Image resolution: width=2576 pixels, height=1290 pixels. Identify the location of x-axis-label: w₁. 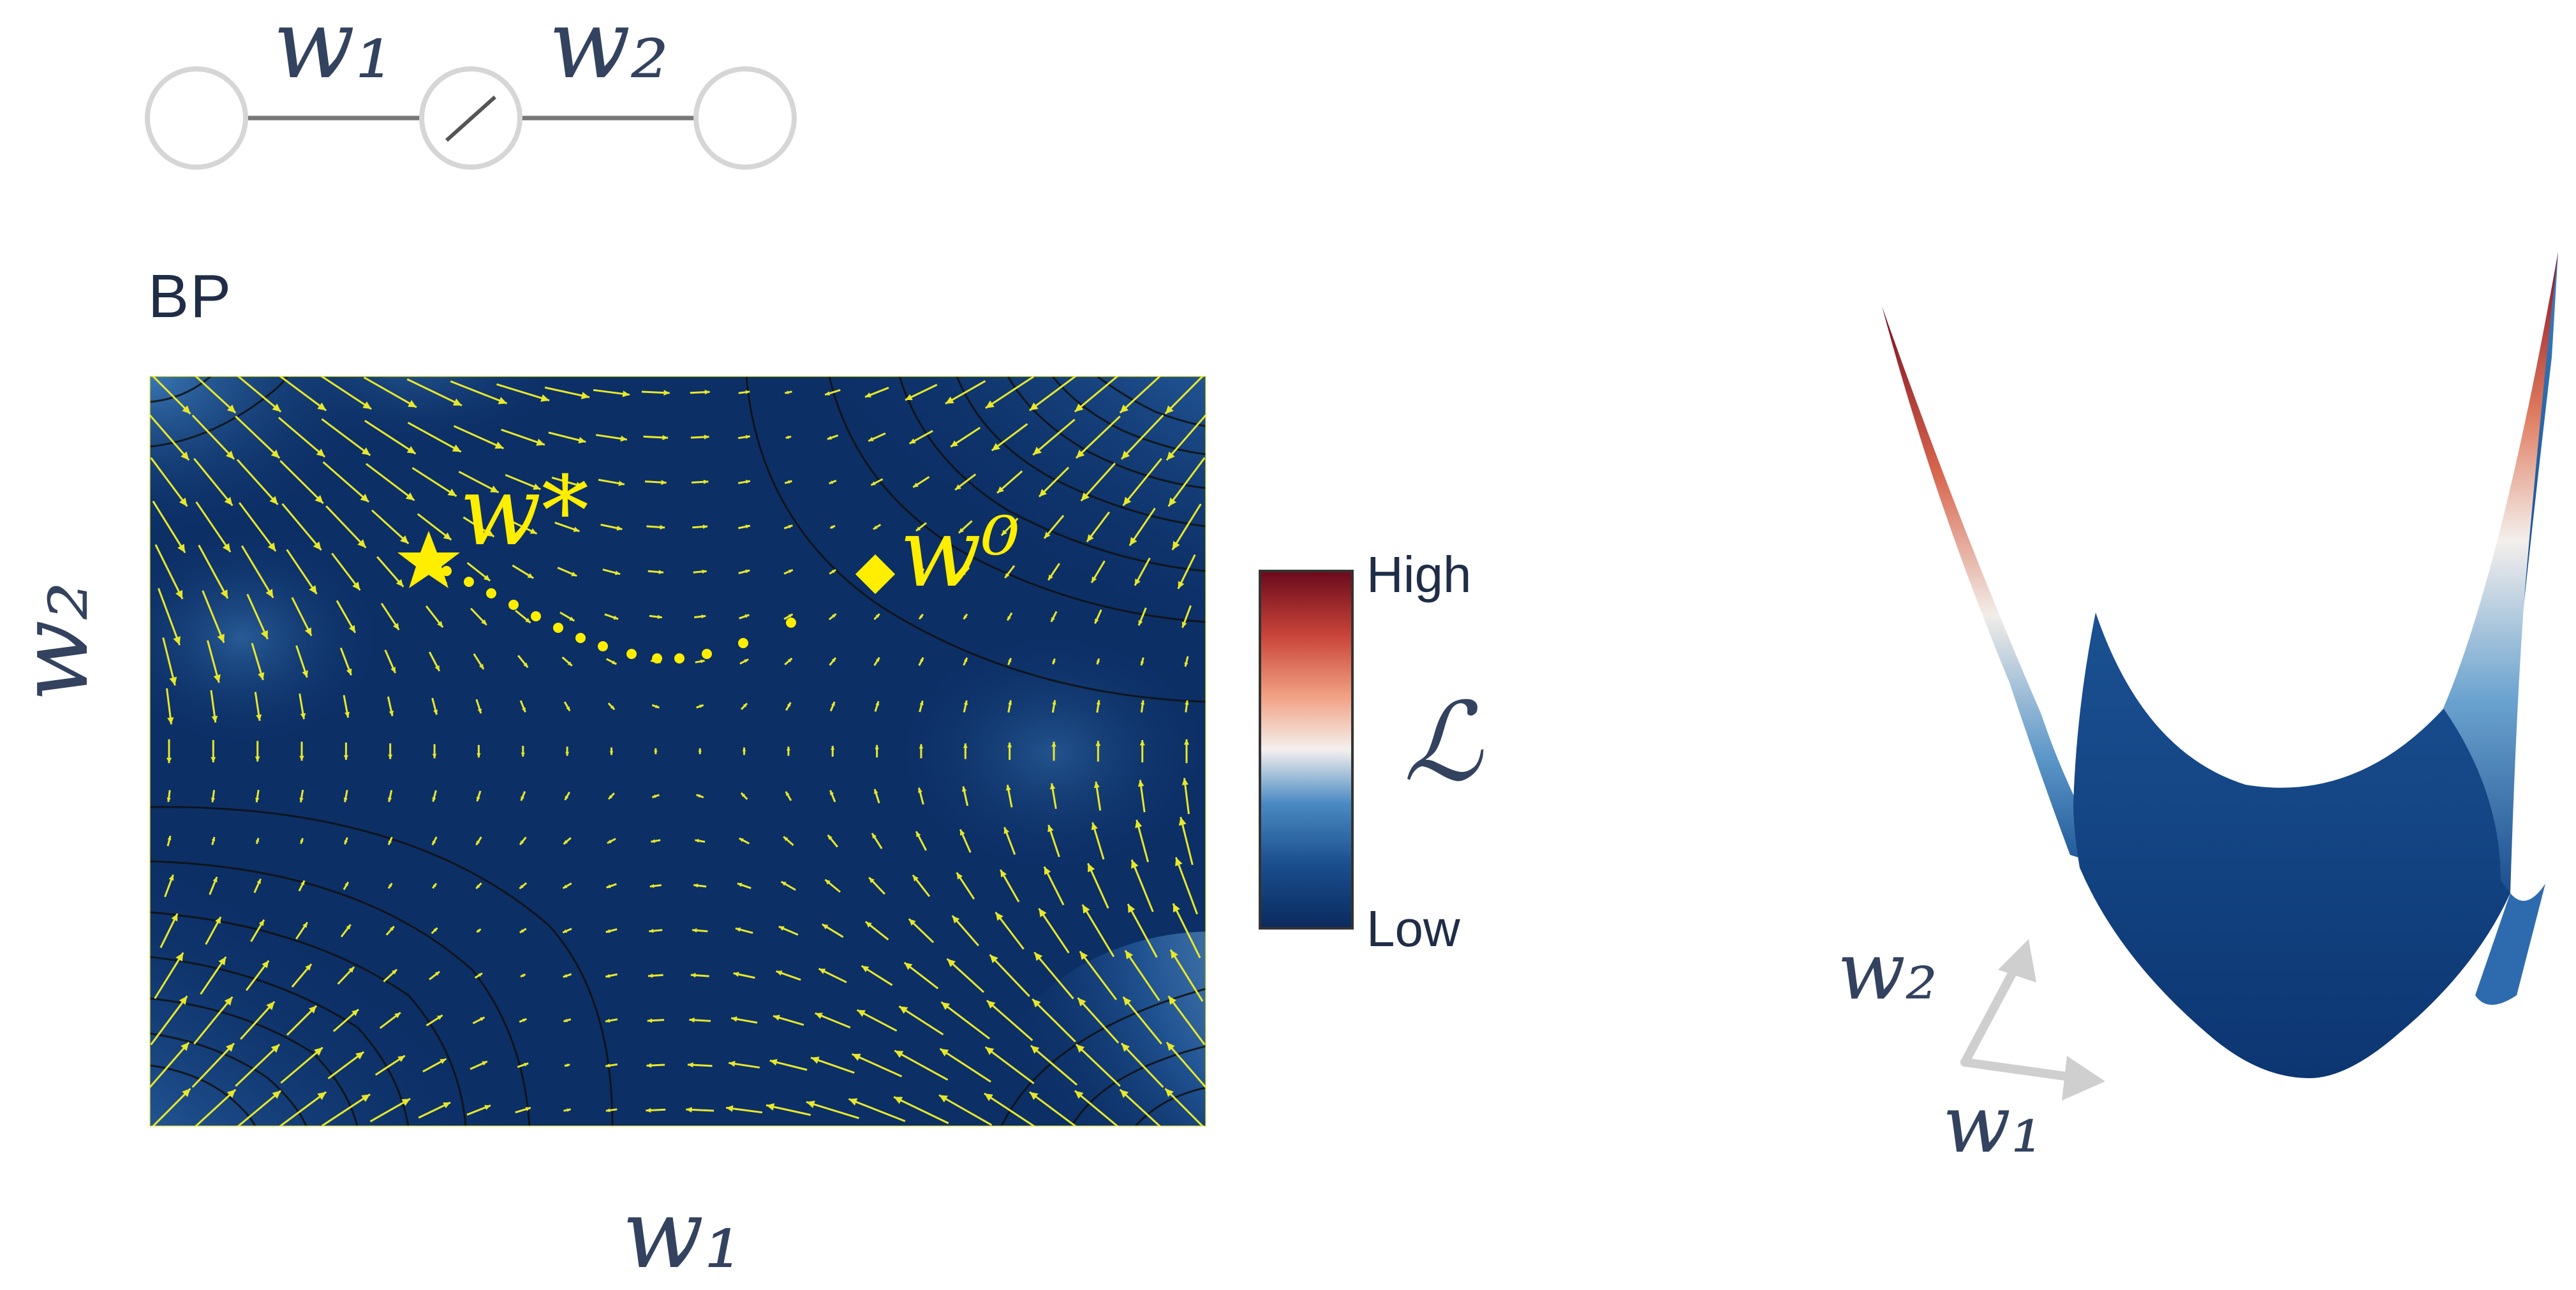
(682, 1235).